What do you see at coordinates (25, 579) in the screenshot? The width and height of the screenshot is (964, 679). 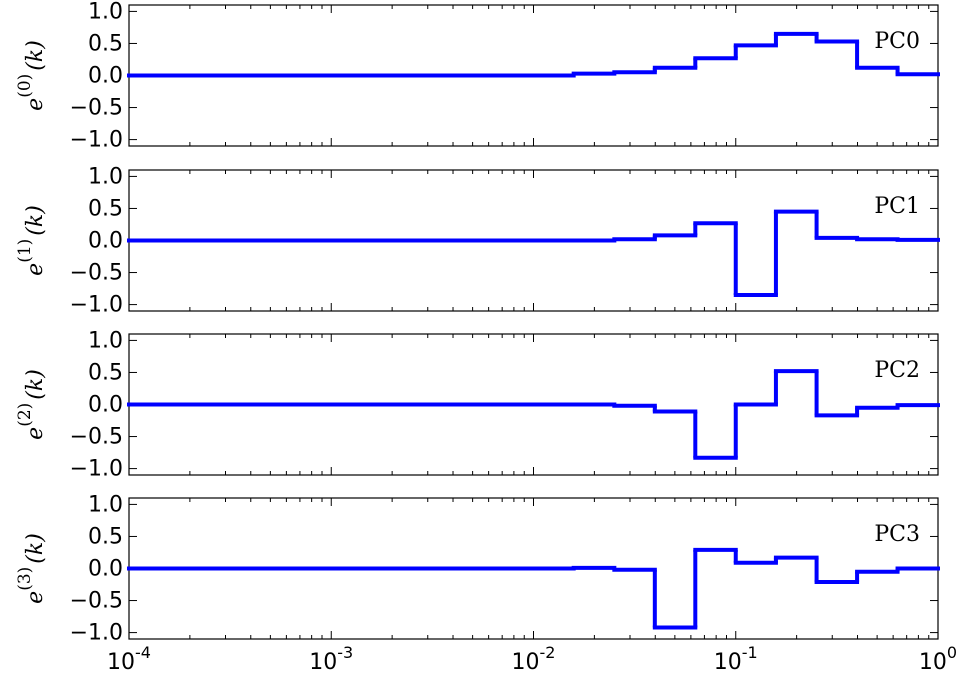 I see `y-label-sup: (3)` at bounding box center [25, 579].